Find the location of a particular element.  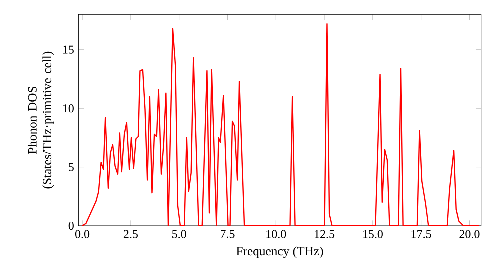

x-tick-label: 0.0 is located at coordinates (83, 234).